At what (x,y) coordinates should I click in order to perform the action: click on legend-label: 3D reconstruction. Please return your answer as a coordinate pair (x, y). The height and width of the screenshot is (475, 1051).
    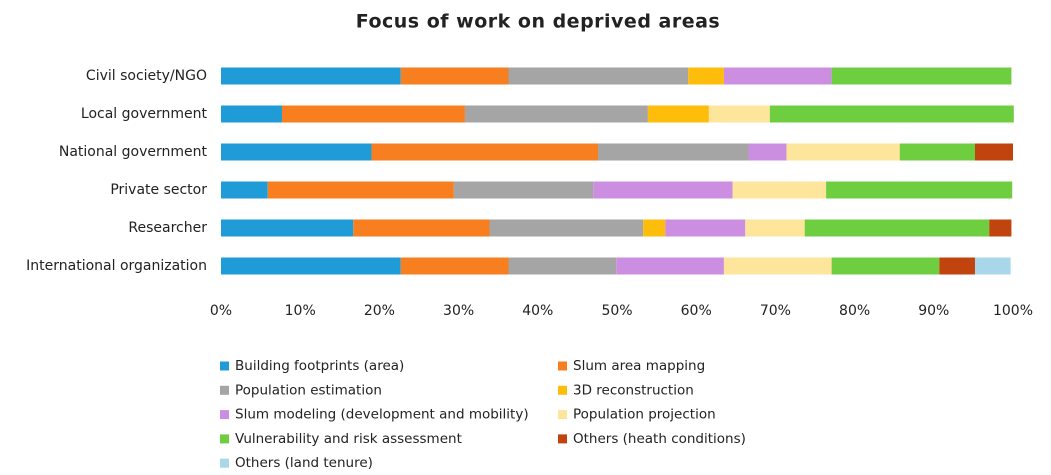
    Looking at the image, I should click on (633, 390).